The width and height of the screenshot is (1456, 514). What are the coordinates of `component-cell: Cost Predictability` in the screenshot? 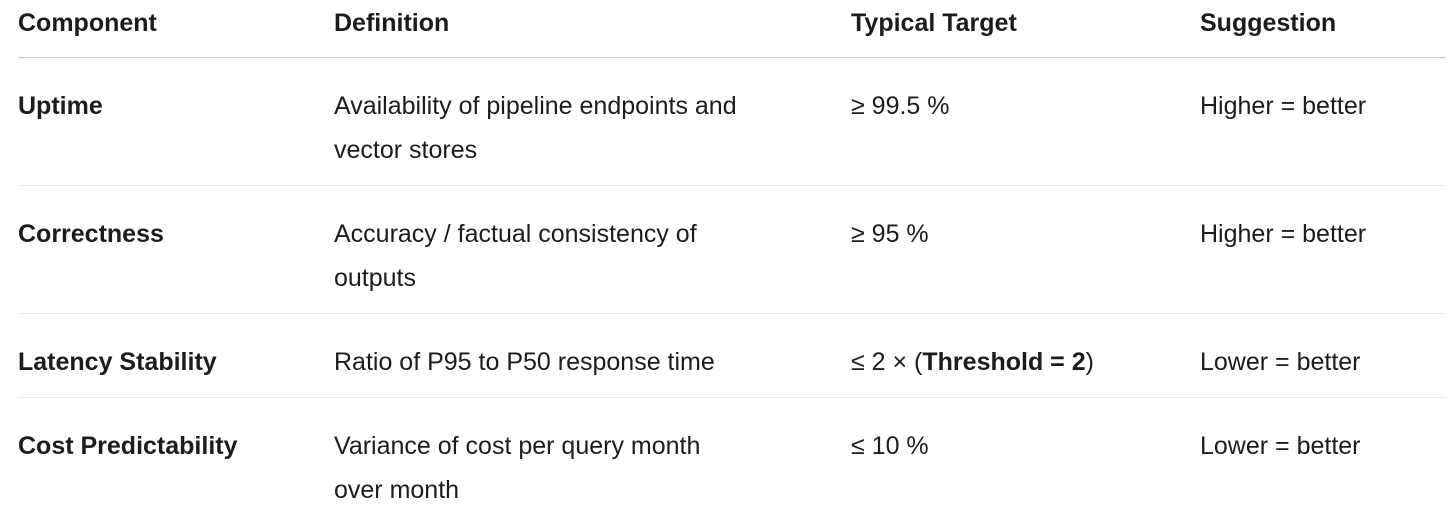 It's located at (128, 446).